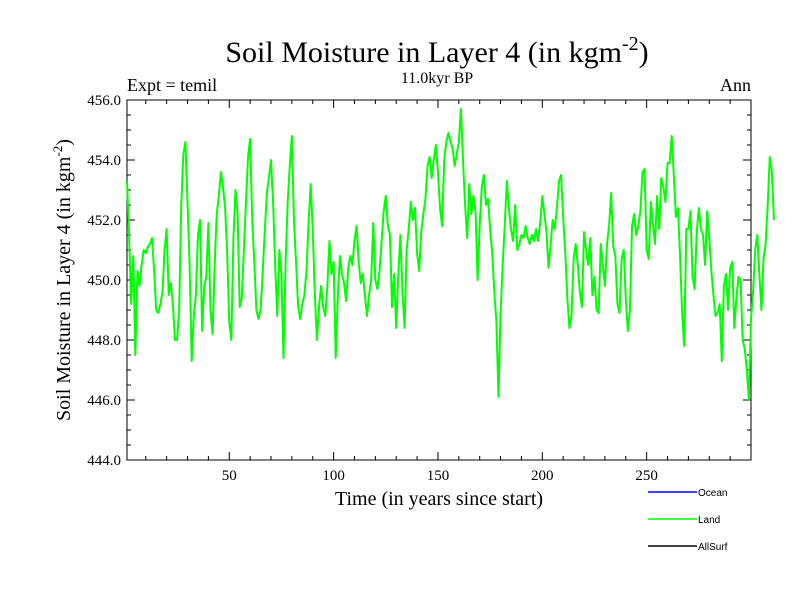  I want to click on x-tick-label: 200, so click(542, 476).